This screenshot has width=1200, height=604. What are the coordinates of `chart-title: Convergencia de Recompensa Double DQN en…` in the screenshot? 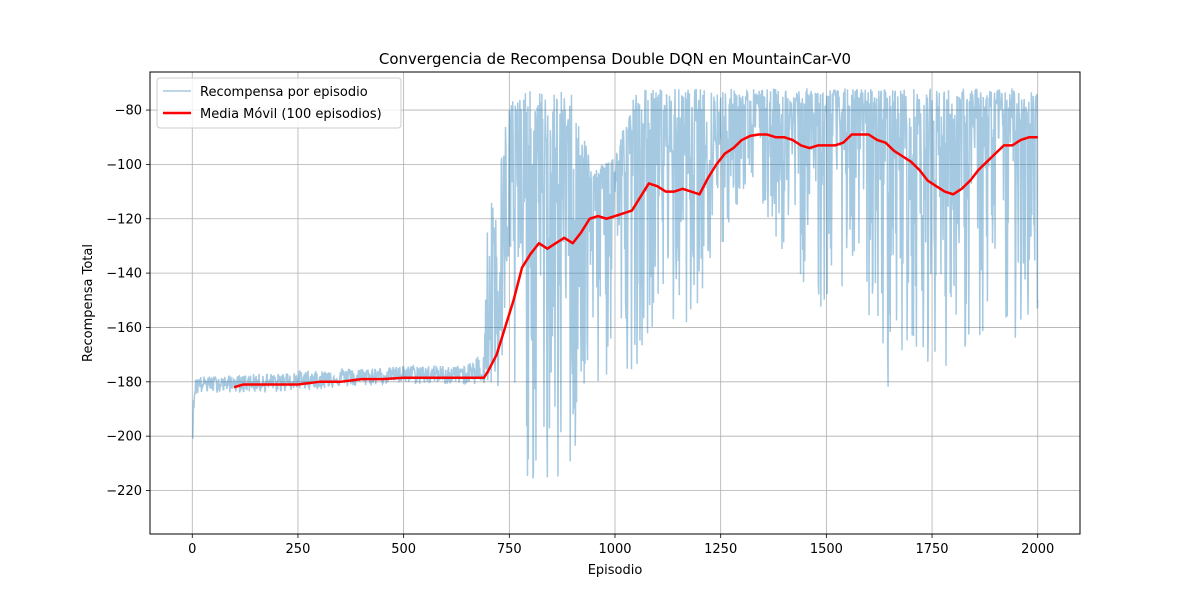 It's located at (615, 59).